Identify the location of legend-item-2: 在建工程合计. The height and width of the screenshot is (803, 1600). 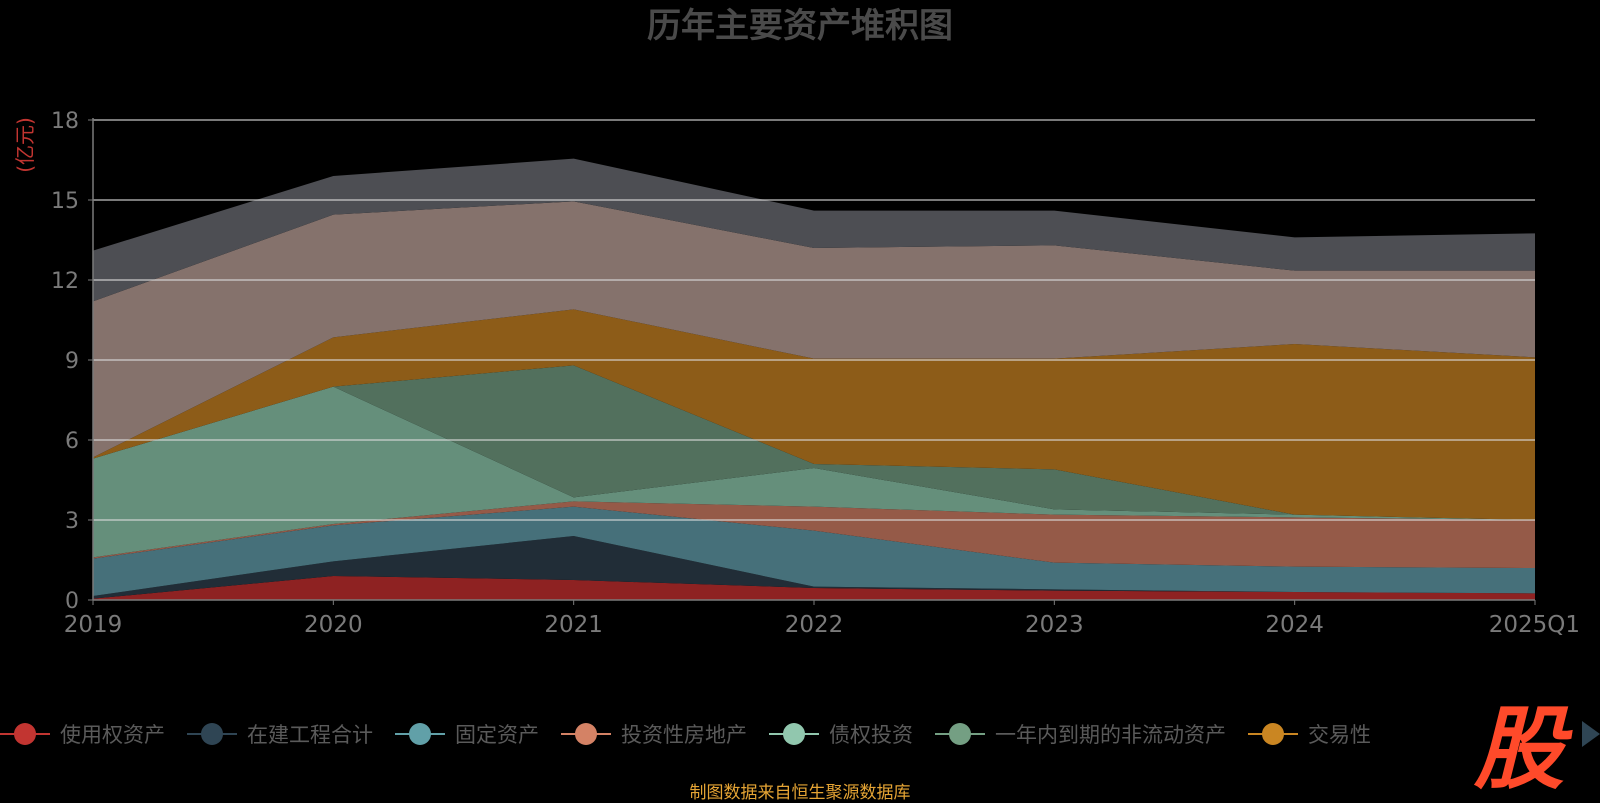
(280, 735).